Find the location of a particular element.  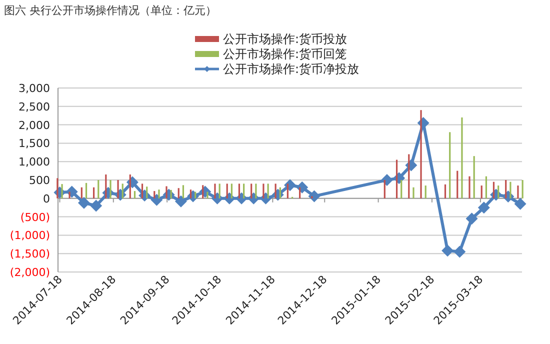

legend-label: 公开市场操作:货币回笼 is located at coordinates (285, 54).